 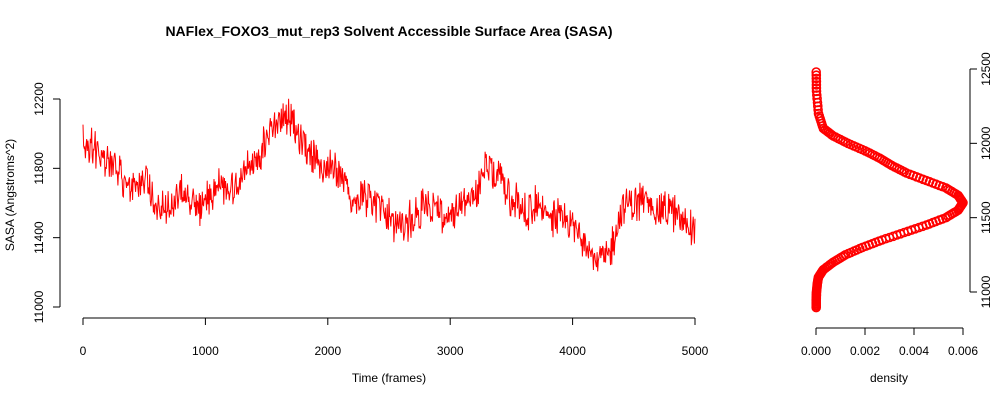 I want to click on main-x-tick-label: 0, so click(x=83, y=351).